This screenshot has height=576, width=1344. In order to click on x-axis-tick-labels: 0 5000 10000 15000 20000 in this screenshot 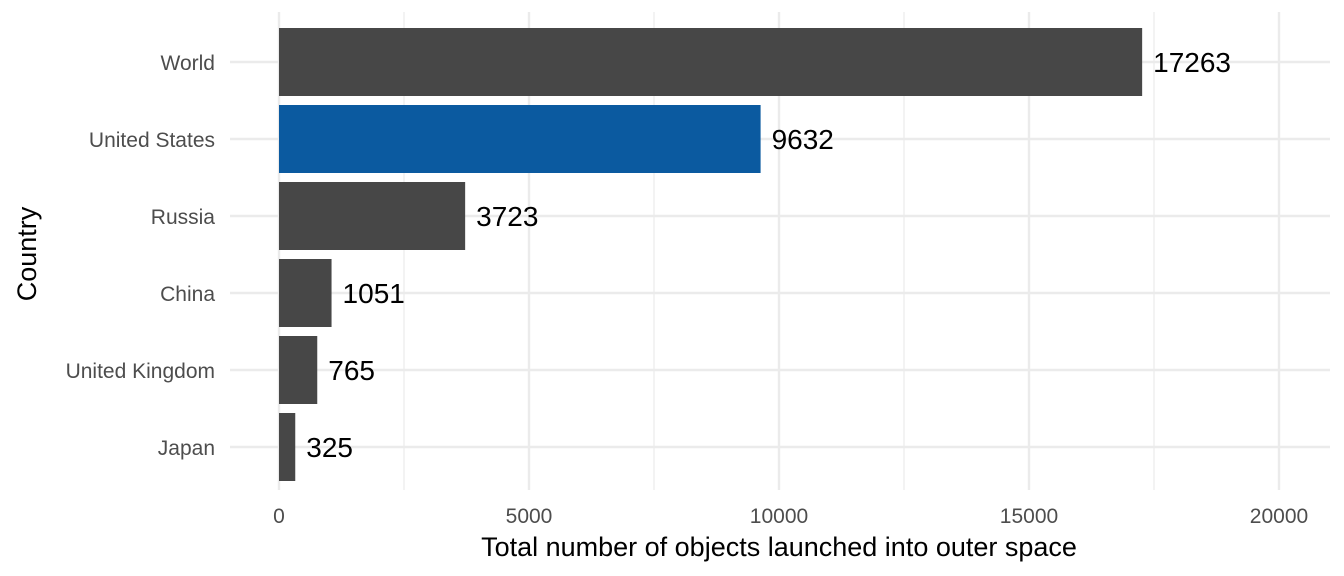, I will do `click(790, 516)`.